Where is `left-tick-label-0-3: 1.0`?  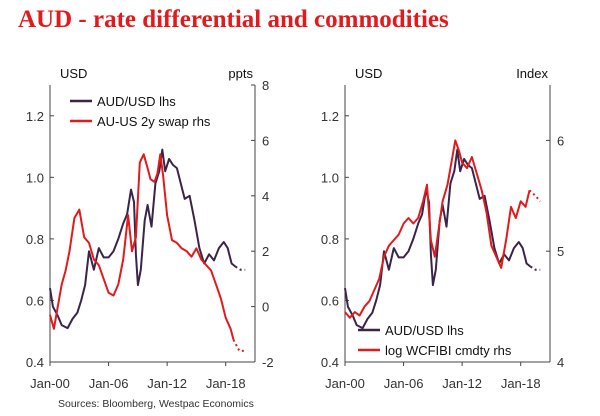 left-tick-label-0-3: 1.0 is located at coordinates (35, 177).